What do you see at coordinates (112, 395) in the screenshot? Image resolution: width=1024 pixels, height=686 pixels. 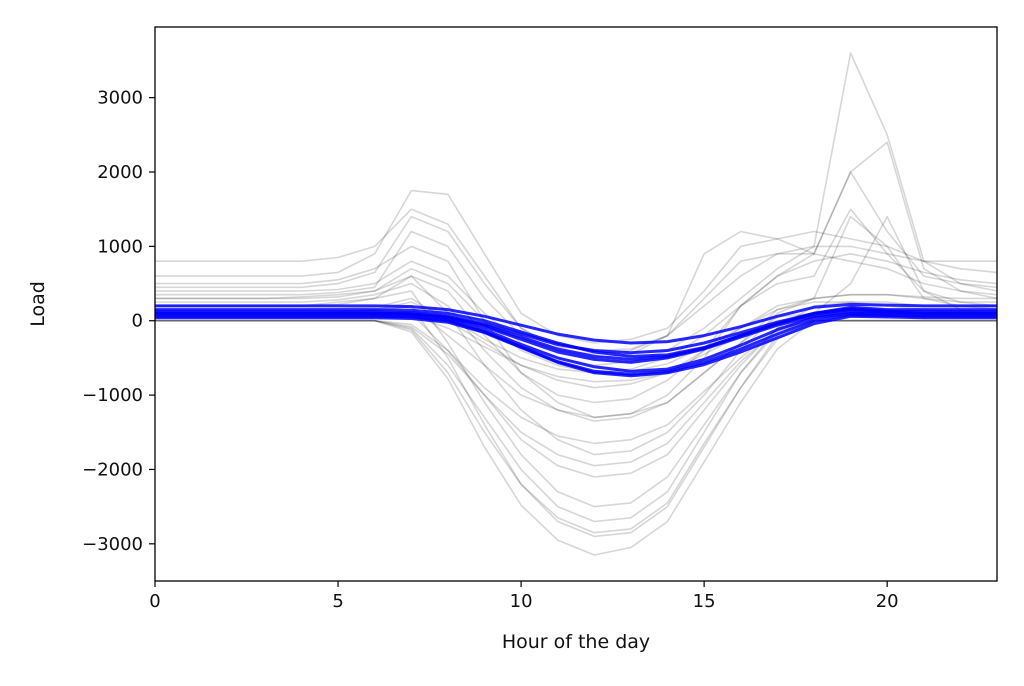 I see `y-tick-label: −1000` at bounding box center [112, 395].